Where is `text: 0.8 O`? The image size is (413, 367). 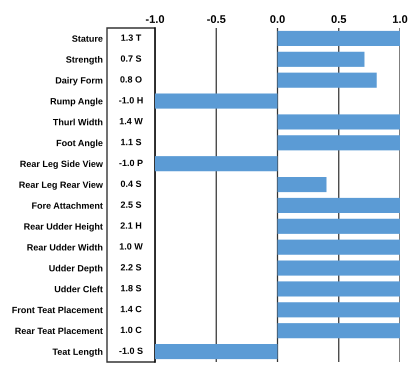 text: 0.8 O is located at coordinates (131, 79).